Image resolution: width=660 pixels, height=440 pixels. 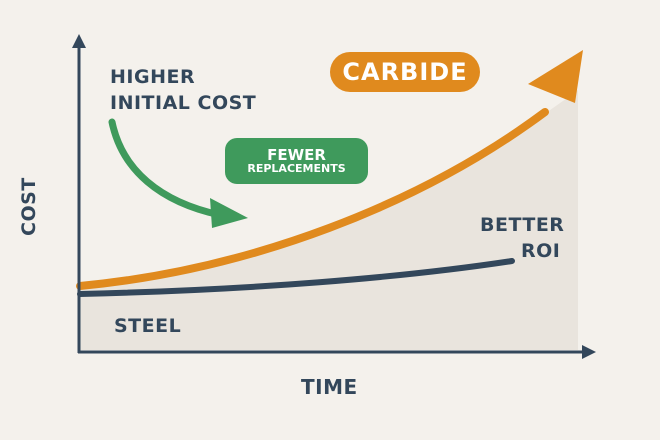 I want to click on better-roi-label-line1: BETTER, so click(x=522, y=225).